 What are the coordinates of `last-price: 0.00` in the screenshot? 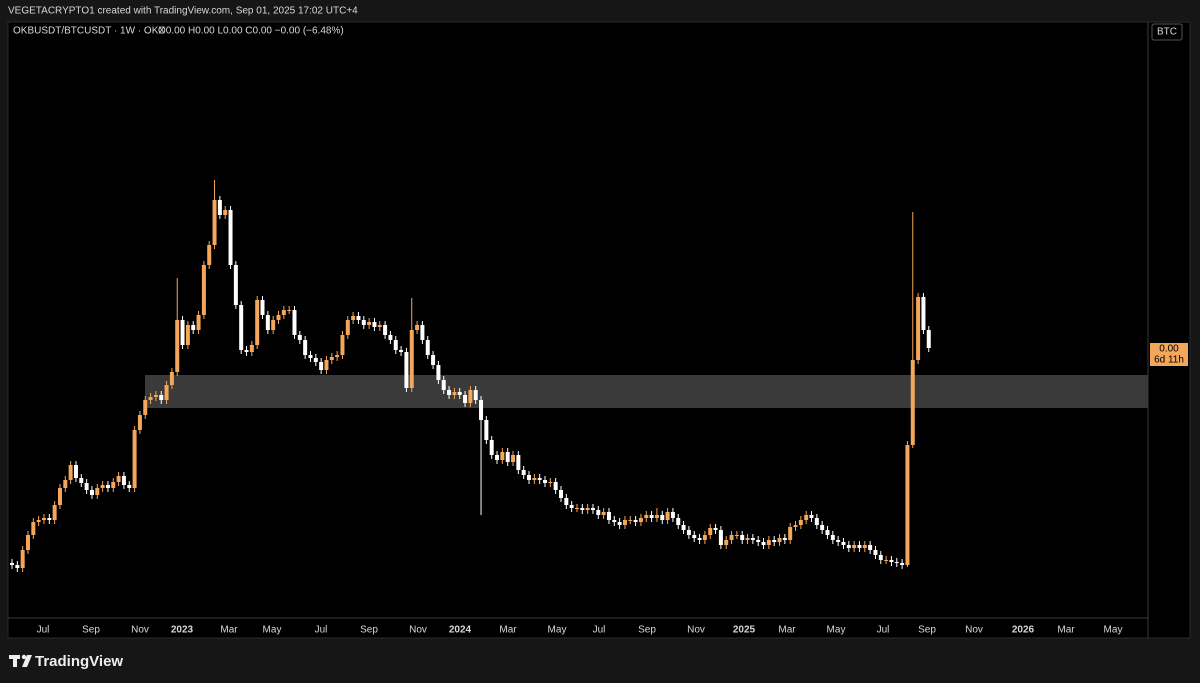 It's located at (1169, 349).